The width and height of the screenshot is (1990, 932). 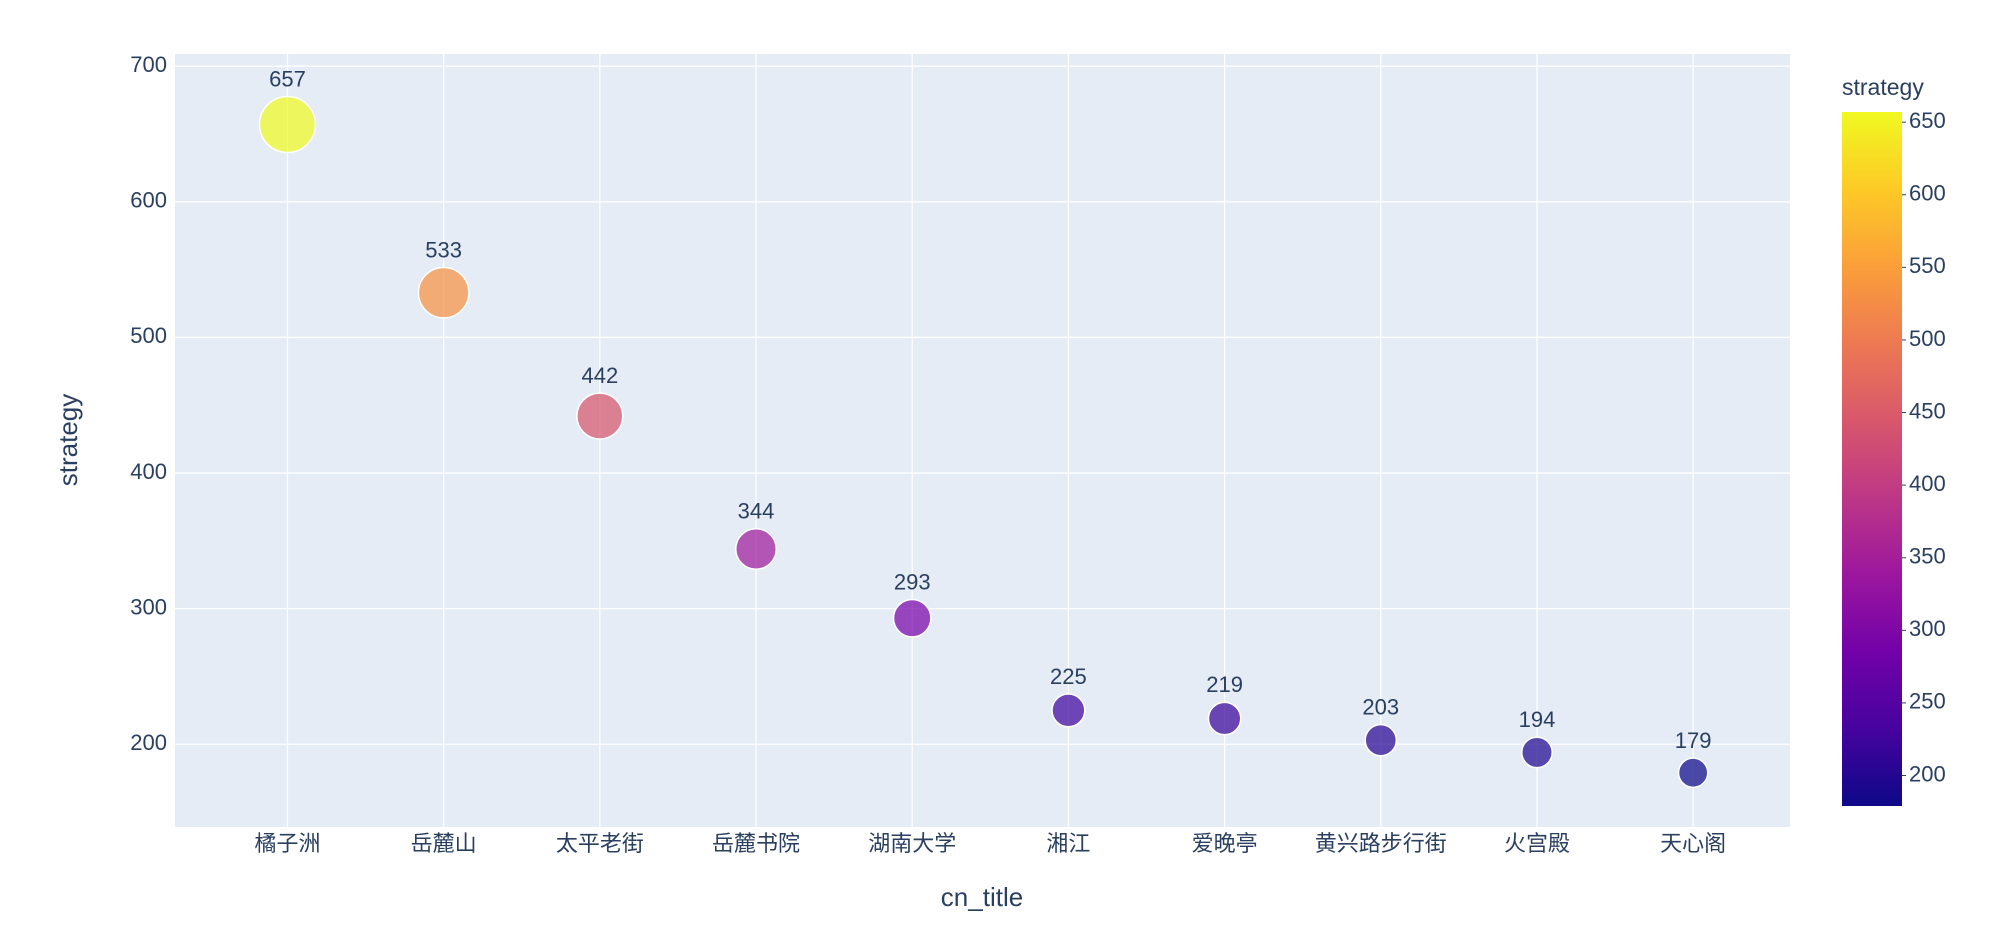 I want to click on data-label: 657, so click(x=287, y=78).